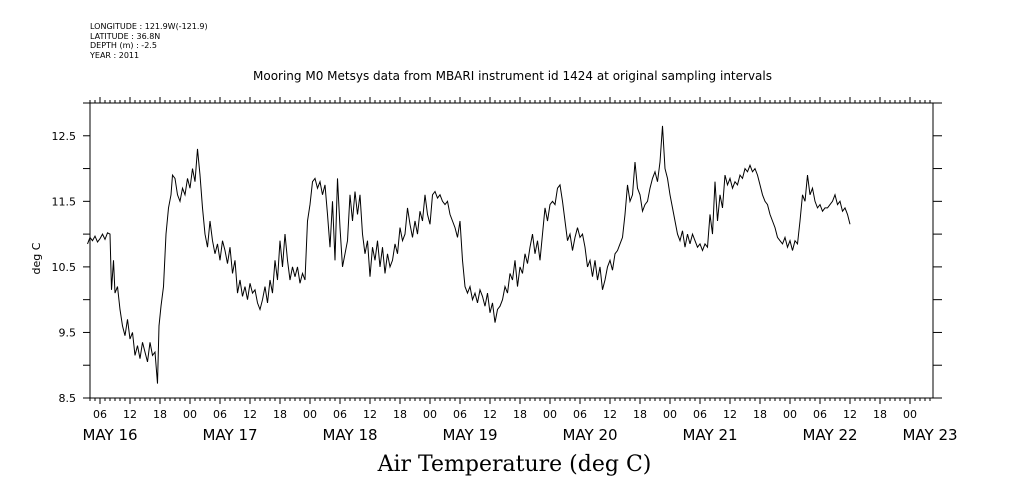  Describe the element at coordinates (64, 267) in the screenshot. I see `y-tick-label: 10.5` at that location.